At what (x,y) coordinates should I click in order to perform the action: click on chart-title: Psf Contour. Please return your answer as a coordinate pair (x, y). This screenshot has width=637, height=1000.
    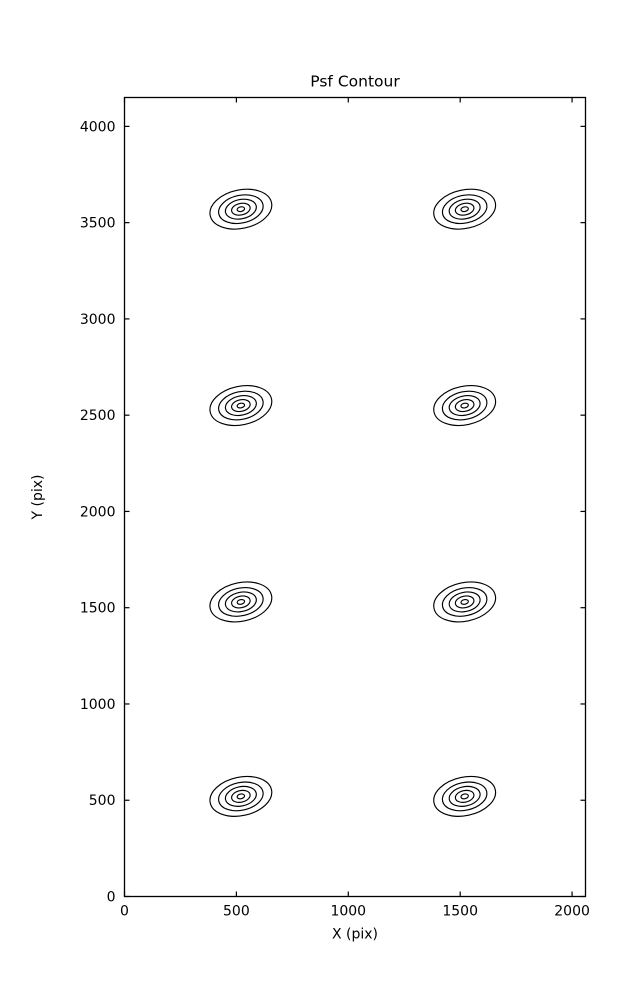
    Looking at the image, I should click on (355, 82).